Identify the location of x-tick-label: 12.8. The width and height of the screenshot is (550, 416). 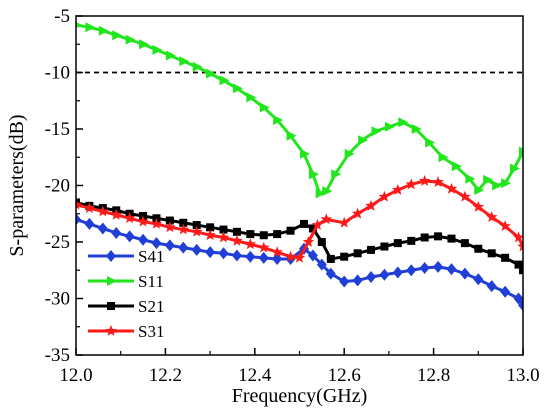
(433, 375).